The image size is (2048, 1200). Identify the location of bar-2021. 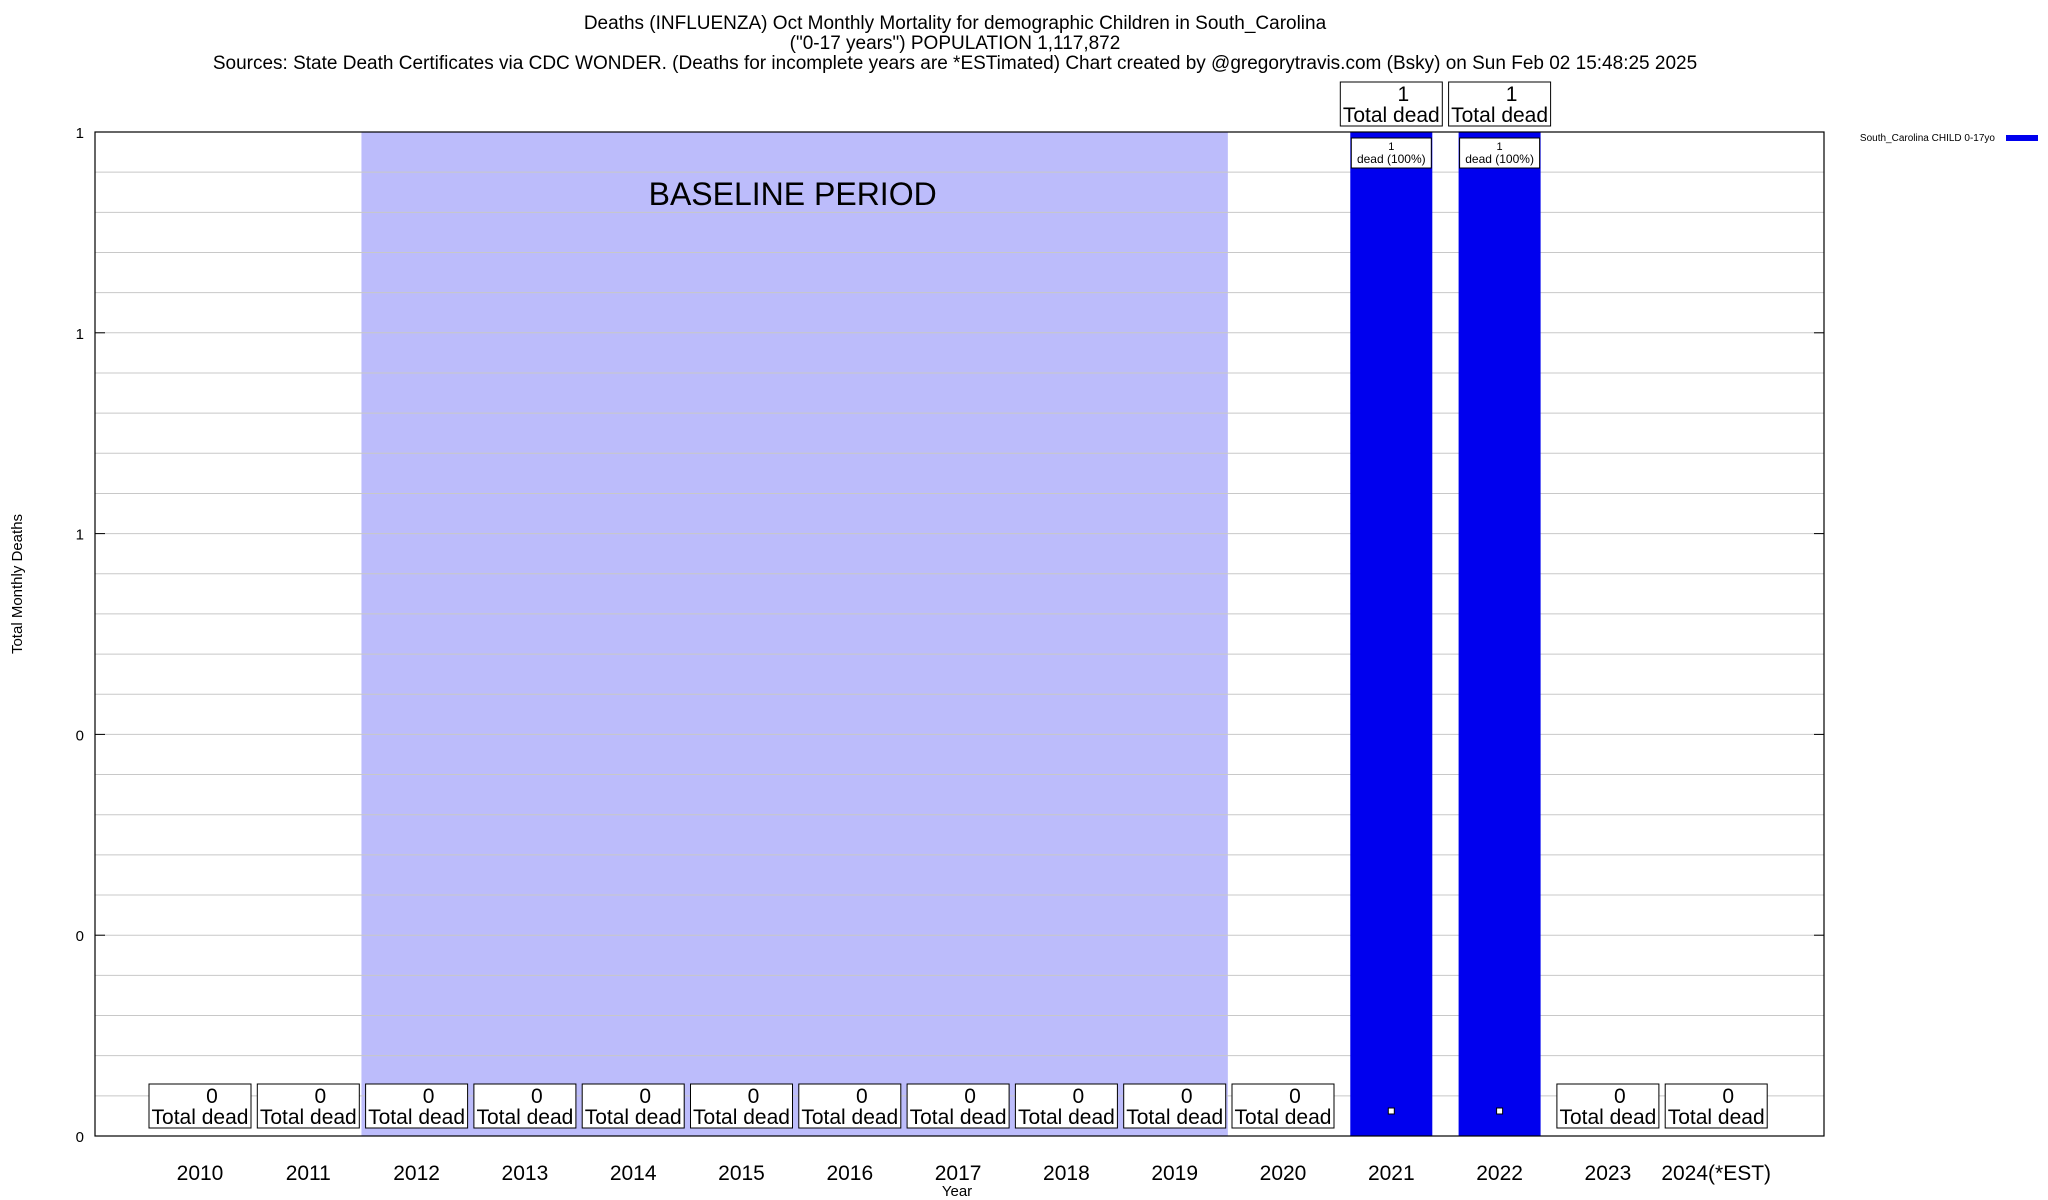
(1391, 634).